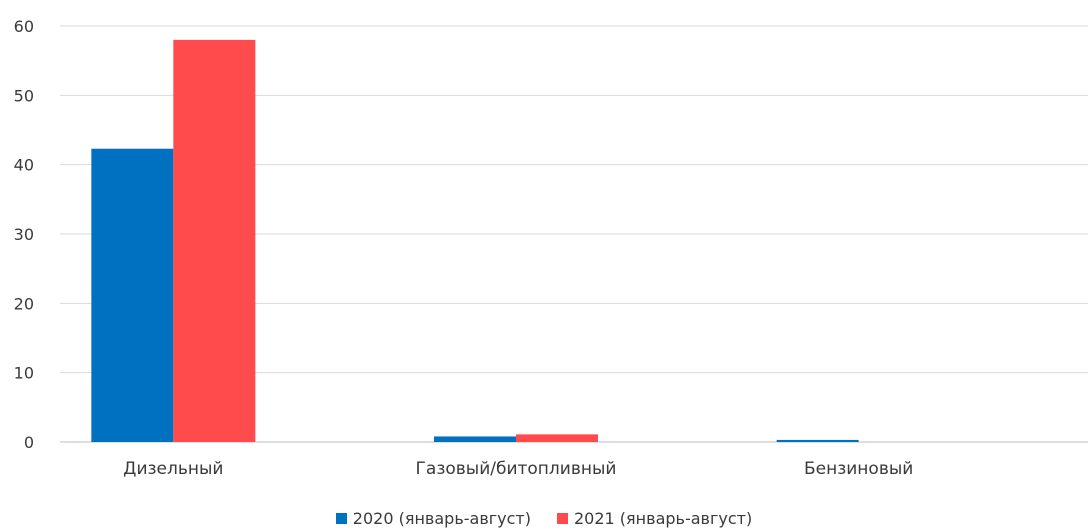 The height and width of the screenshot is (530, 1088). What do you see at coordinates (24, 373) in the screenshot?
I see `y-tick-label-10: 10` at bounding box center [24, 373].